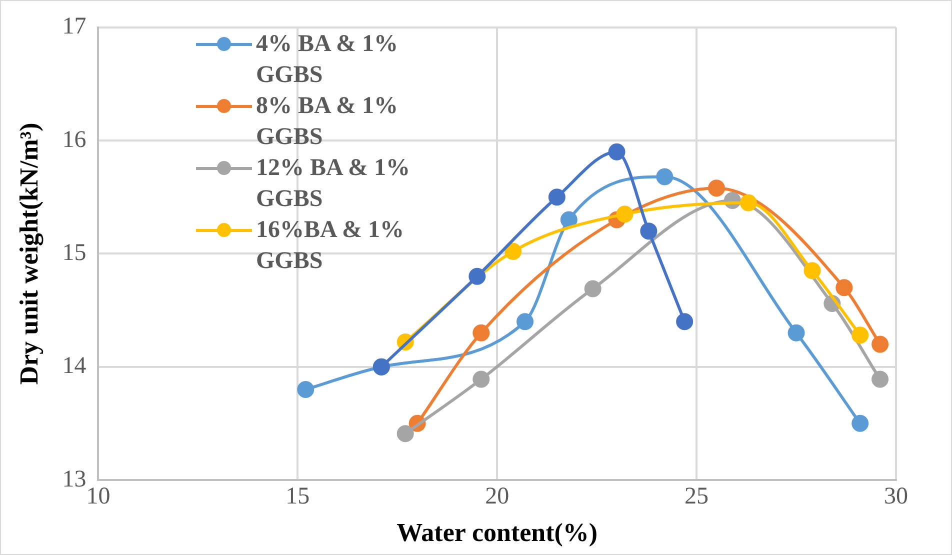  Describe the element at coordinates (74, 27) in the screenshot. I see `y-tick-label: 17` at that location.